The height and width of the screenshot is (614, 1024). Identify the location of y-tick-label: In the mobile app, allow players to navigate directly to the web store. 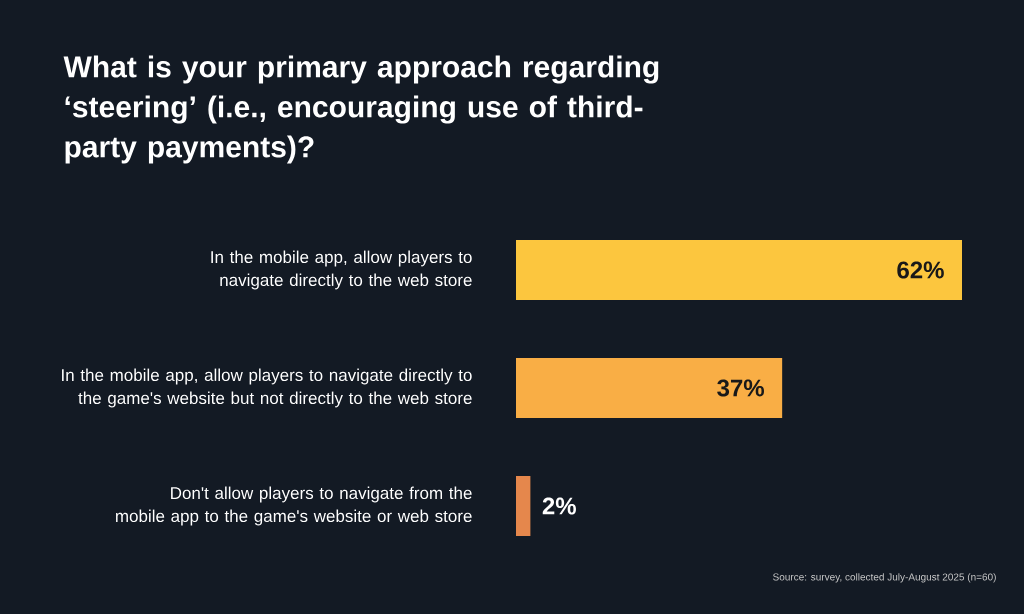
(341, 270).